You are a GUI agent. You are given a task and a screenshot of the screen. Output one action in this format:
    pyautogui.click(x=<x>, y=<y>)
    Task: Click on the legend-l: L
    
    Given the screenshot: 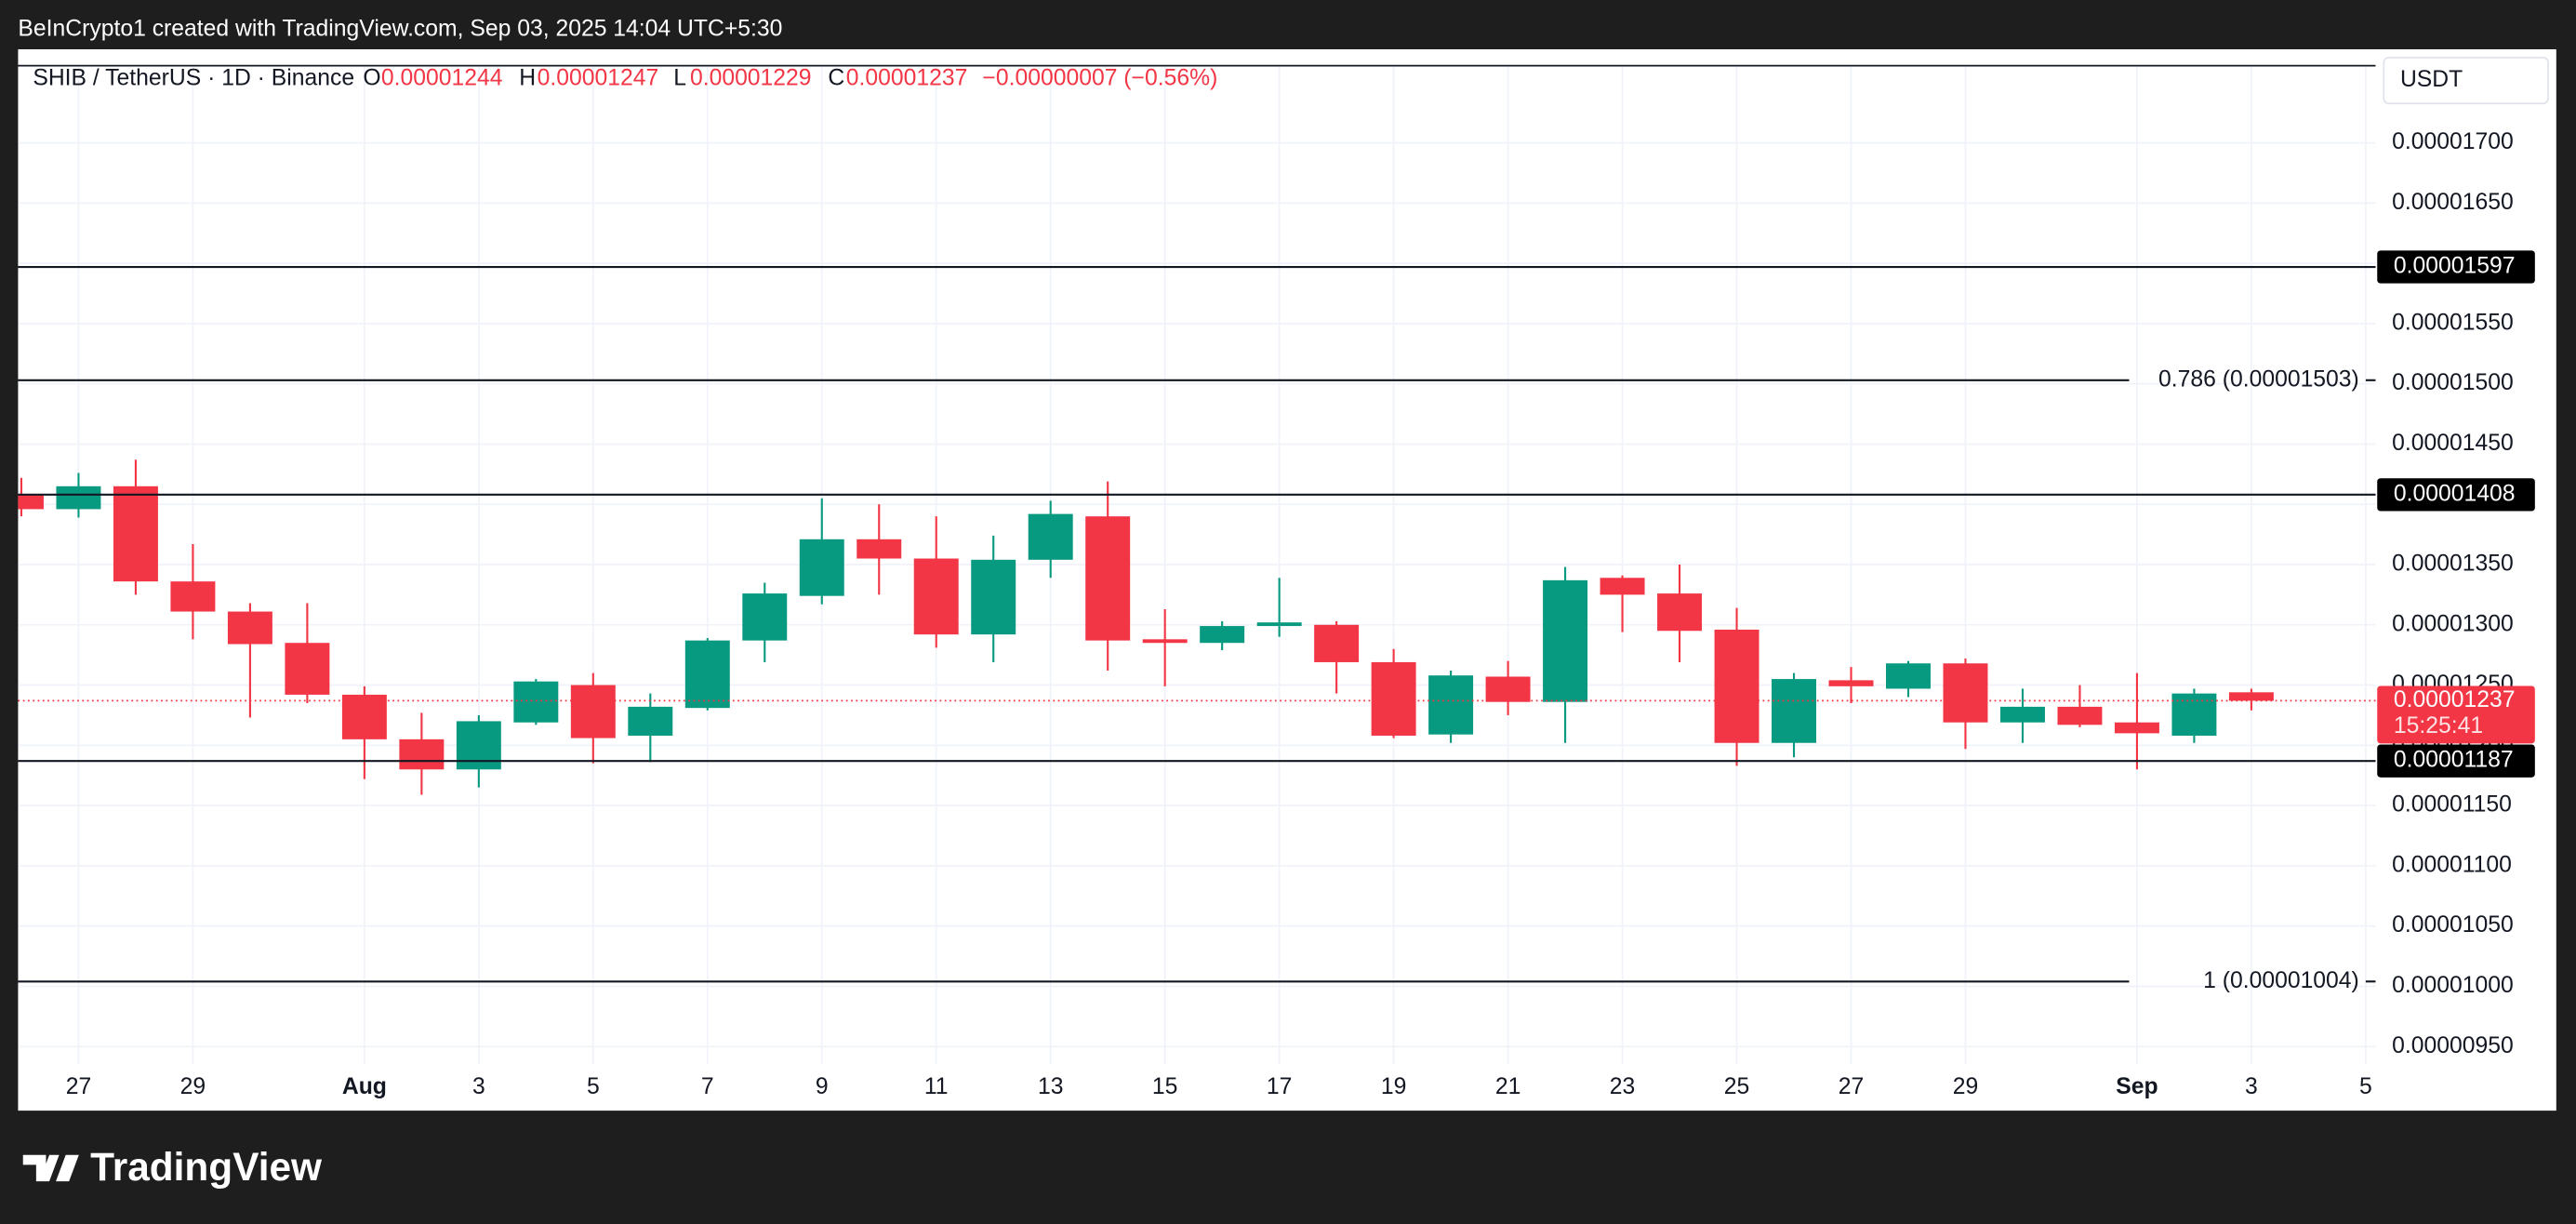 What is the action you would take?
    pyautogui.click(x=679, y=77)
    